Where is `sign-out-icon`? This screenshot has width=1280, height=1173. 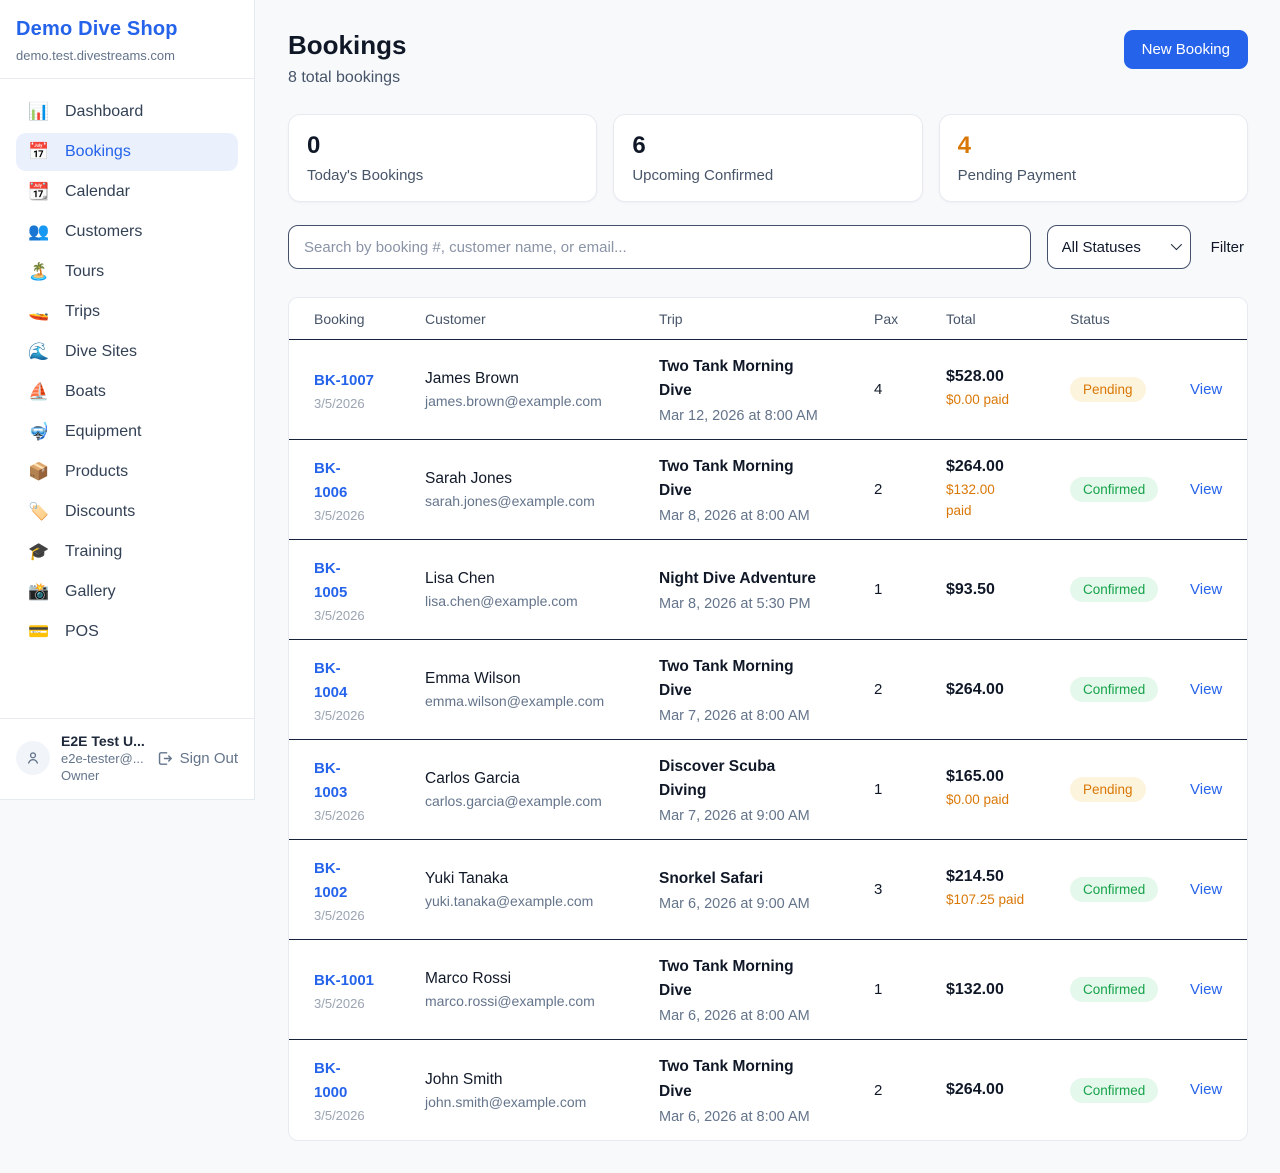 sign-out-icon is located at coordinates (165, 758).